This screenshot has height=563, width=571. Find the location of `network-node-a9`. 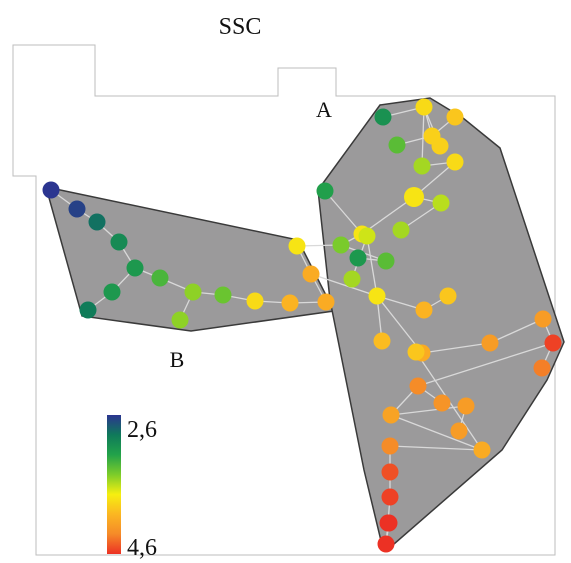

network-node-a9 is located at coordinates (325, 191).